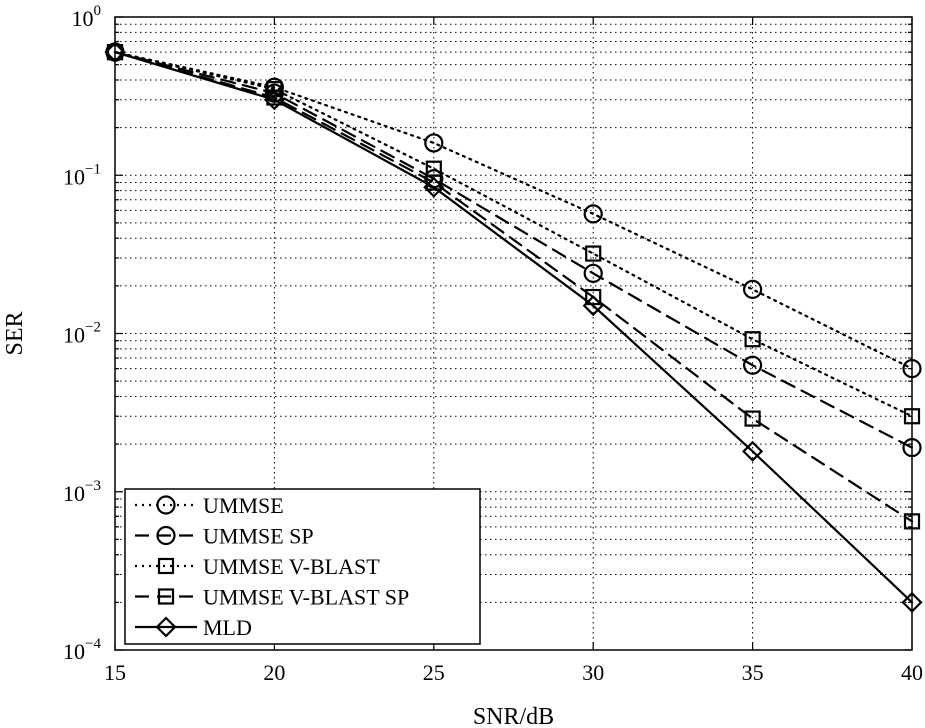  What do you see at coordinates (258, 536) in the screenshot?
I see `legend-label: UMMSE SP` at bounding box center [258, 536].